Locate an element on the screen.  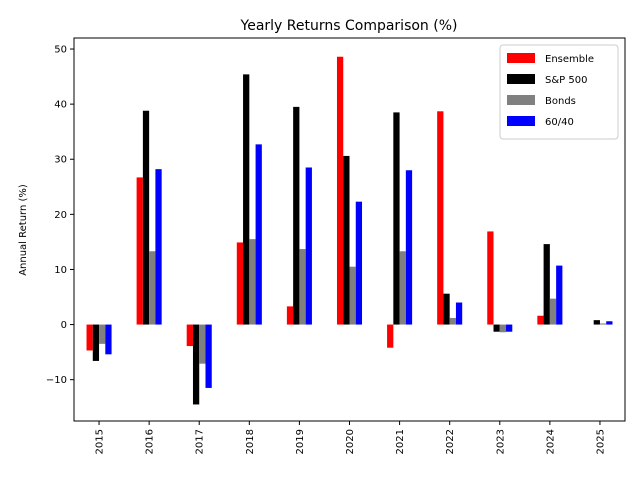
bar-s-p-500-2024 is located at coordinates (546, 284).